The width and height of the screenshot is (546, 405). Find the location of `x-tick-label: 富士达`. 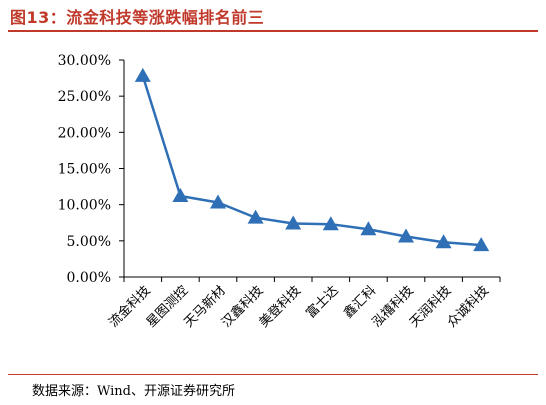

x-tick-label: 富士达 is located at coordinates (322, 302).